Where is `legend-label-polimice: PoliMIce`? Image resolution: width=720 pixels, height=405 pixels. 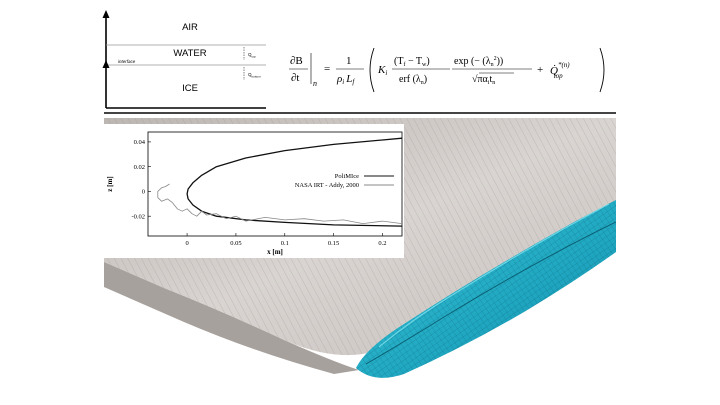 legend-label-polimice: PoliMIce is located at coordinates (347, 176).